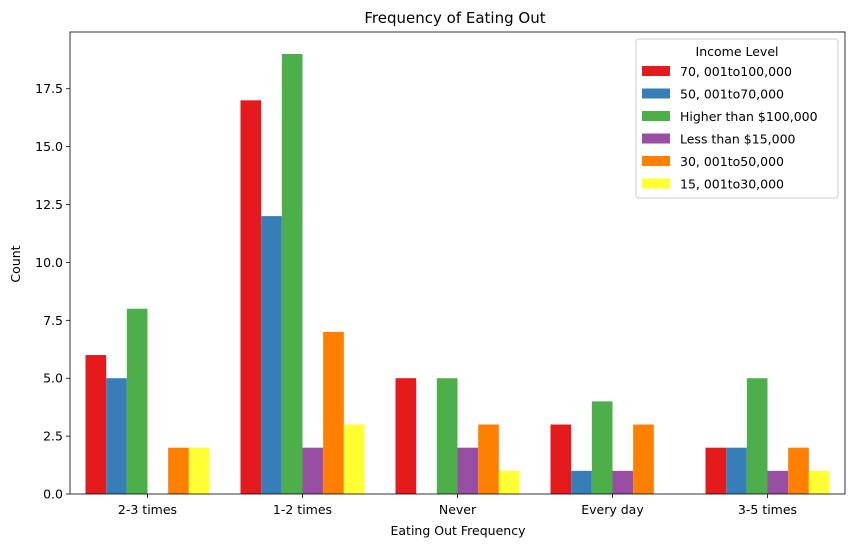  Describe the element at coordinates (49, 88) in the screenshot. I see `y-tick-label: 17.5` at that location.